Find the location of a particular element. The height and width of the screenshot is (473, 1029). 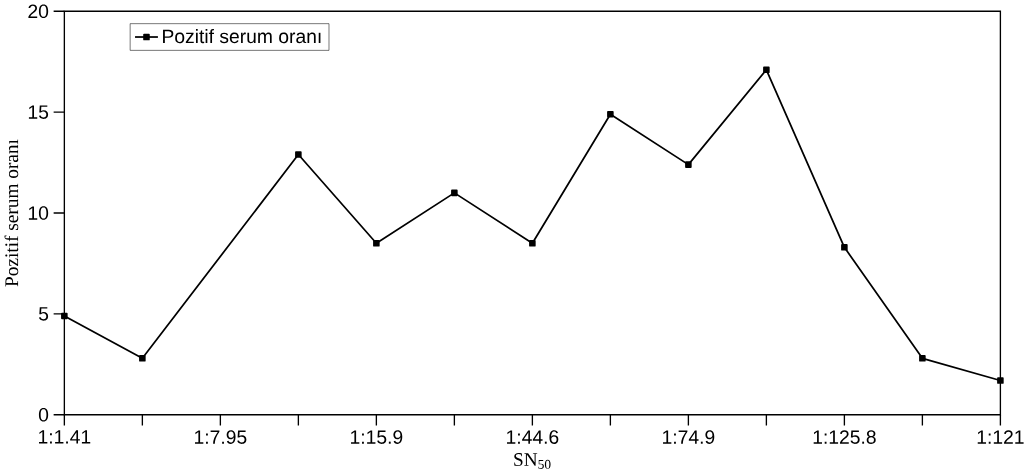

y-tick-label: 15 is located at coordinates (38, 112).